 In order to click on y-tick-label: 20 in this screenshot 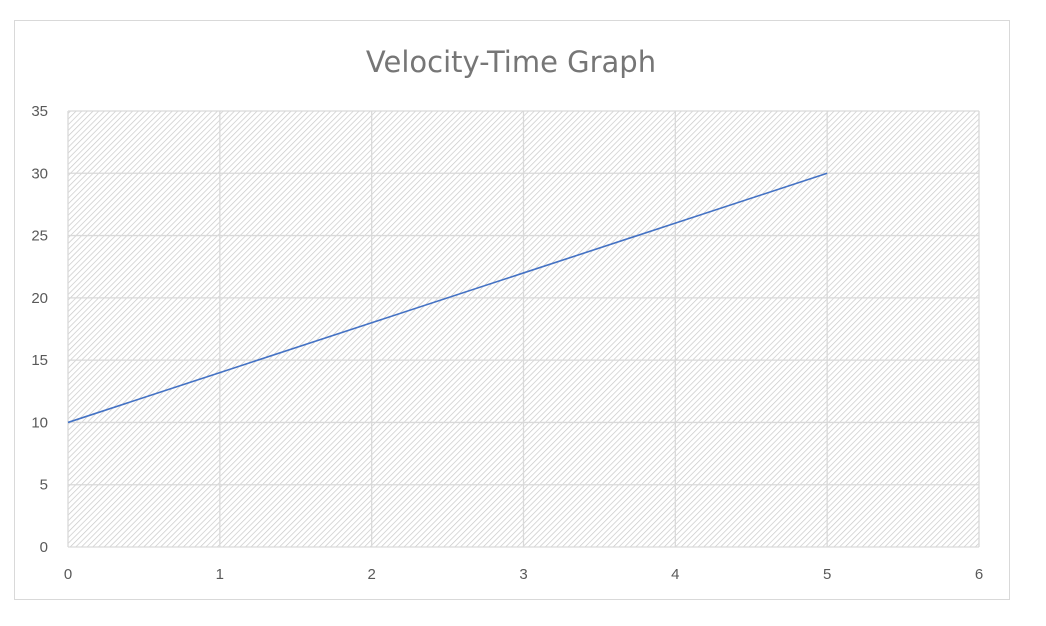, I will do `click(39, 298)`.